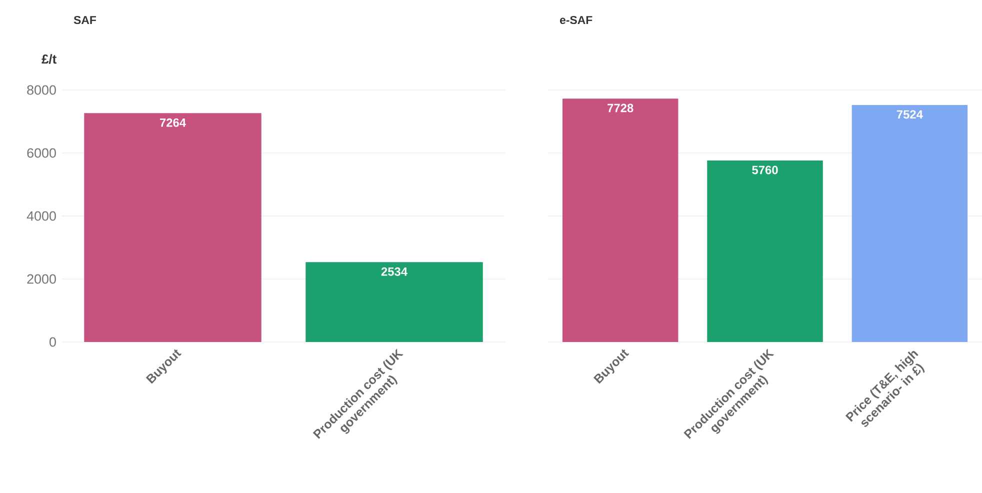 This screenshot has height=493, width=982. What do you see at coordinates (909, 114) in the screenshot?
I see `data-label: 7524` at bounding box center [909, 114].